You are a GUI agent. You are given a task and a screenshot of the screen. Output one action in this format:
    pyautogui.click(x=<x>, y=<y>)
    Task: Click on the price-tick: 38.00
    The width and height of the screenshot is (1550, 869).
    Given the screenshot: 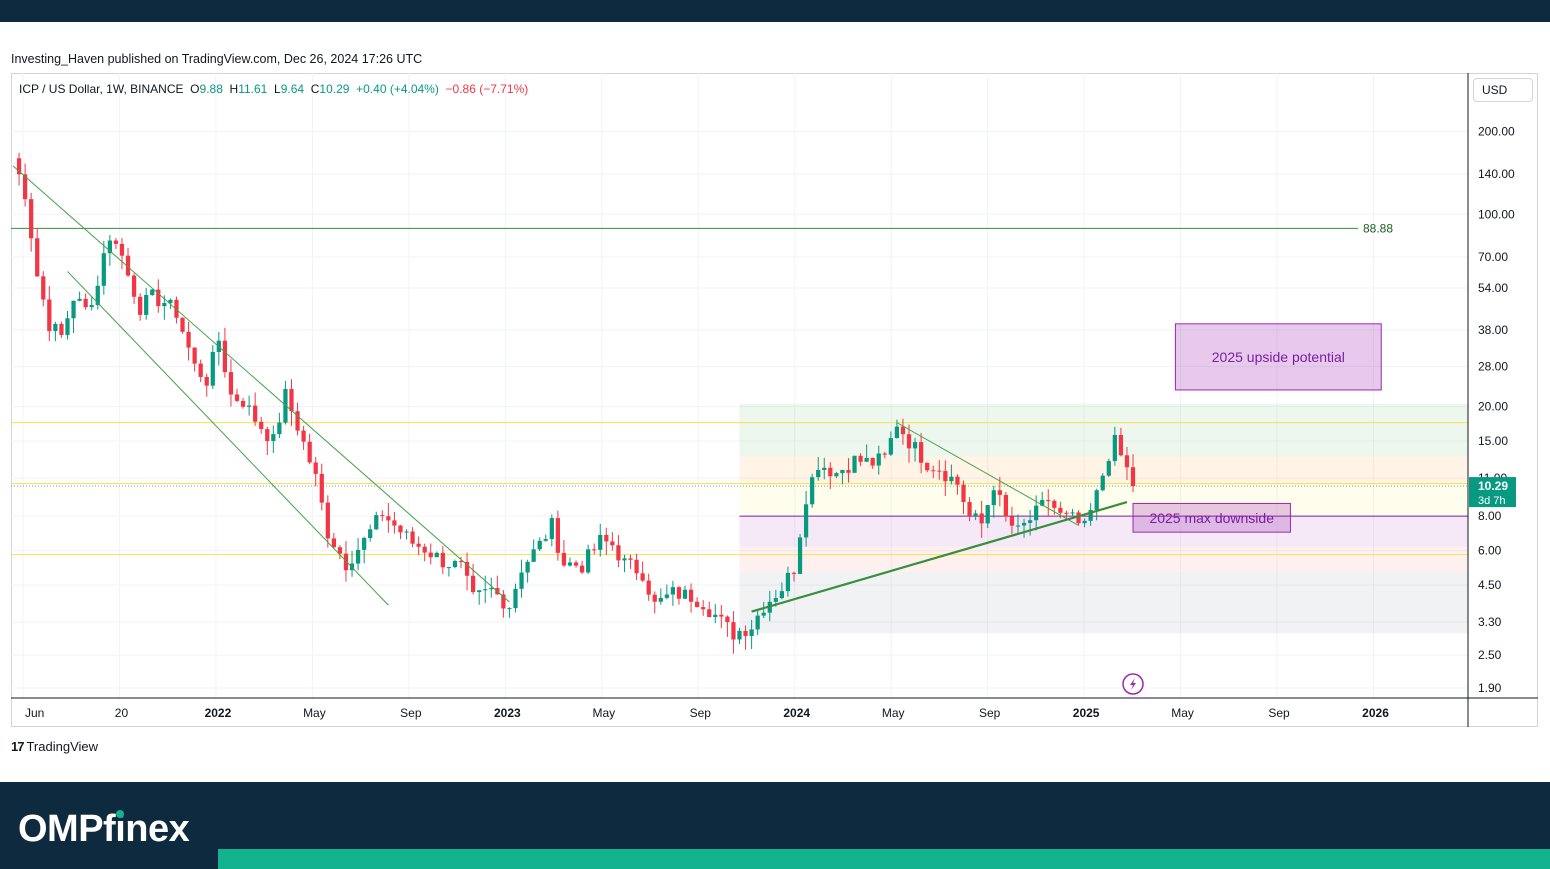 What is the action you would take?
    pyautogui.click(x=1493, y=330)
    